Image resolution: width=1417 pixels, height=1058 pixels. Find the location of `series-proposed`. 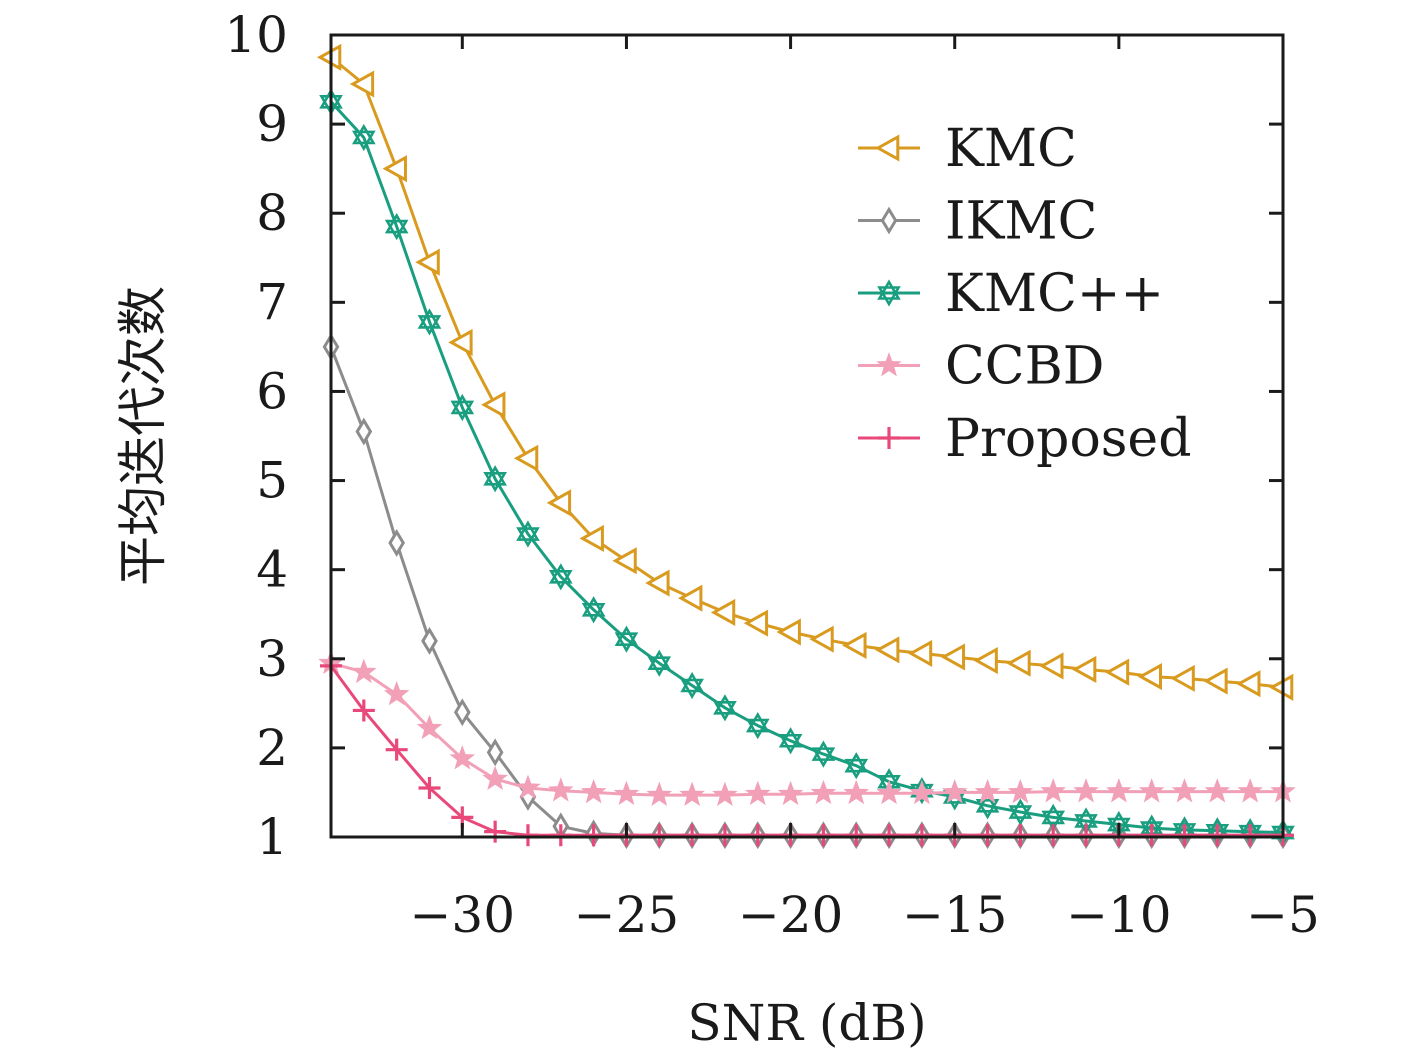

series-proposed is located at coordinates (807, 750).